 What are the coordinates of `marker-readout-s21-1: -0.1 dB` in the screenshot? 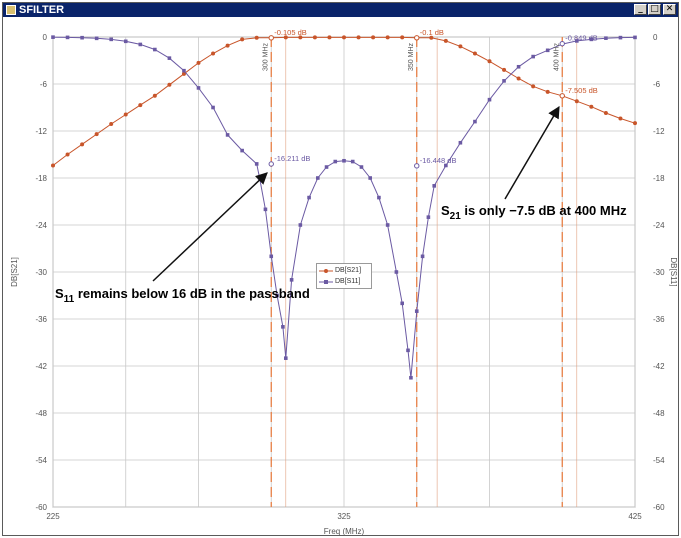 It's located at (432, 32).